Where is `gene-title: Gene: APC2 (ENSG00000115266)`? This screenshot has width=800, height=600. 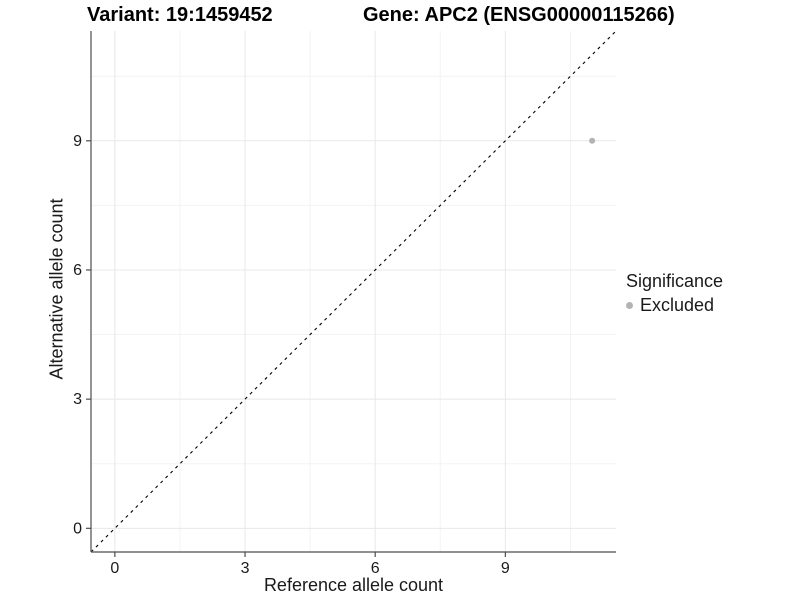 gene-title: Gene: APC2 (ENSG00000115266) is located at coordinates (519, 15).